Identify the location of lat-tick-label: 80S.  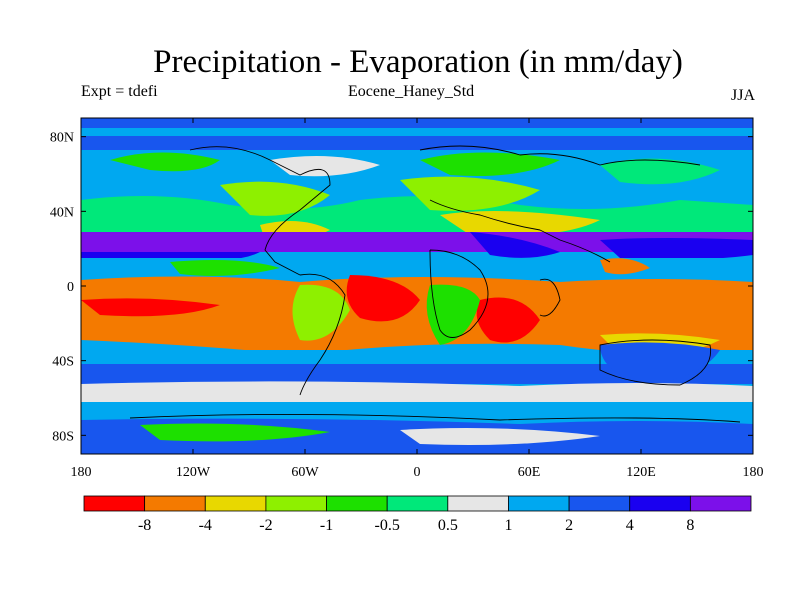
(63, 436).